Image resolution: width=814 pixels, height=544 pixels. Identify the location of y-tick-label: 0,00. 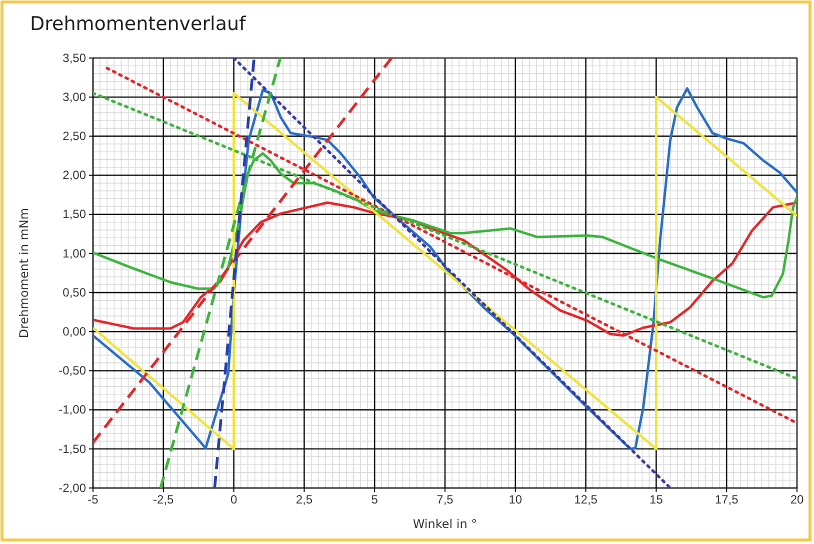
(74, 331).